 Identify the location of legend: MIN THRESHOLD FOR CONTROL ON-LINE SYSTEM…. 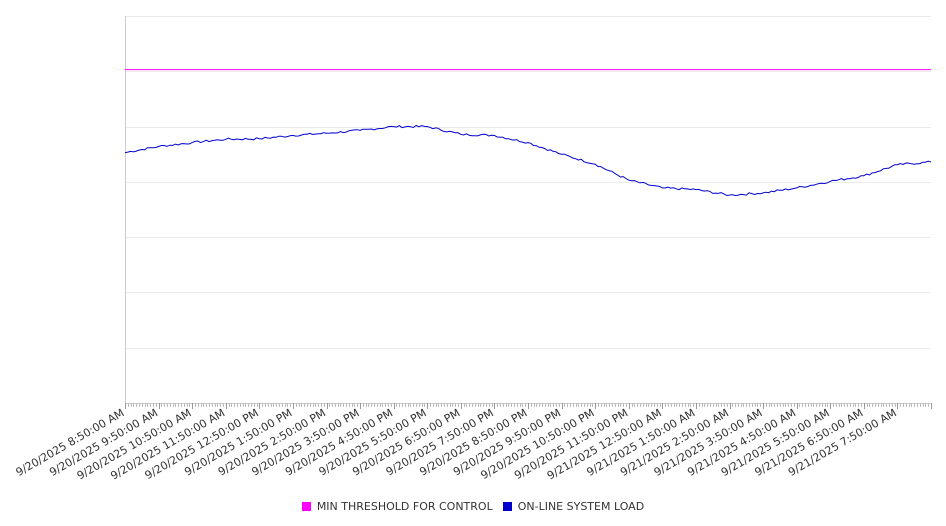
(473, 506).